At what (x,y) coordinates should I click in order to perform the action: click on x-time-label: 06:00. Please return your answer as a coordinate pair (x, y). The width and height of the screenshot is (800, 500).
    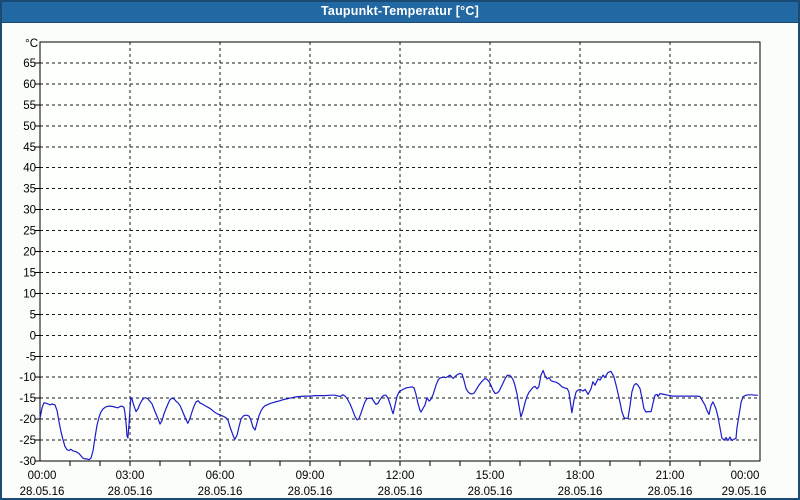
    Looking at the image, I should click on (220, 476).